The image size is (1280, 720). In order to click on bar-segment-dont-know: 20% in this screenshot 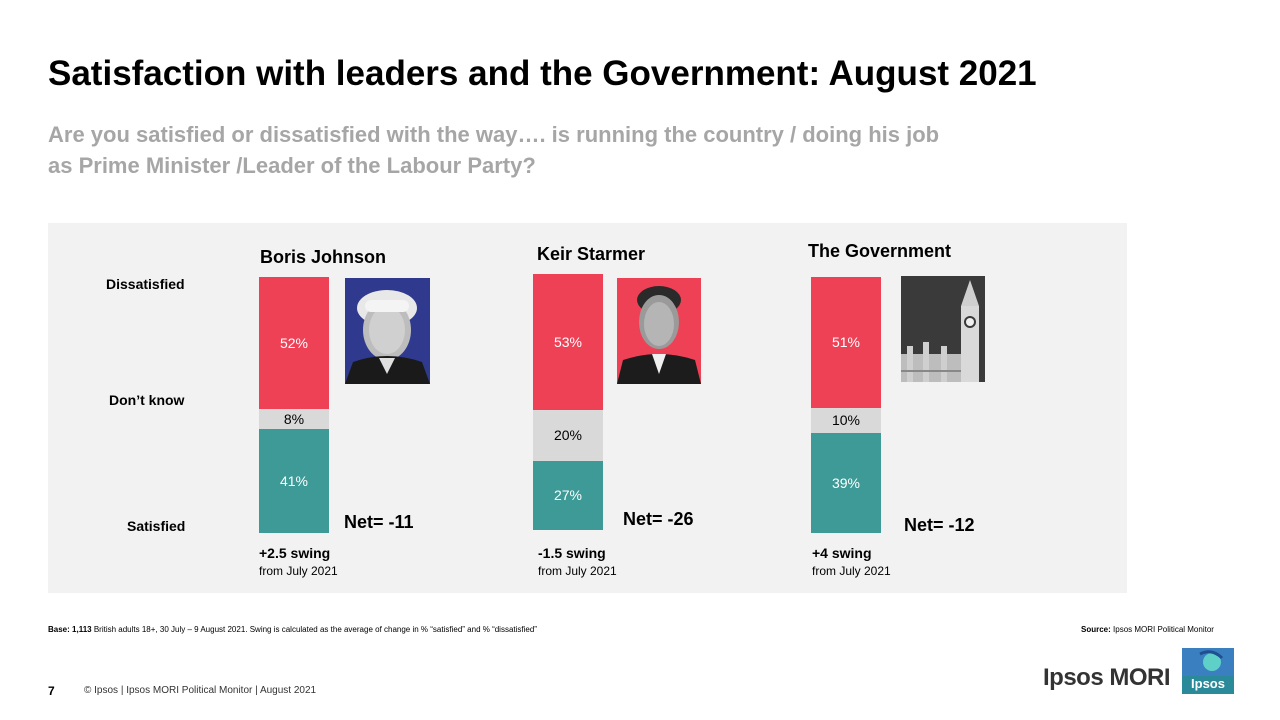, I will do `click(568, 435)`.